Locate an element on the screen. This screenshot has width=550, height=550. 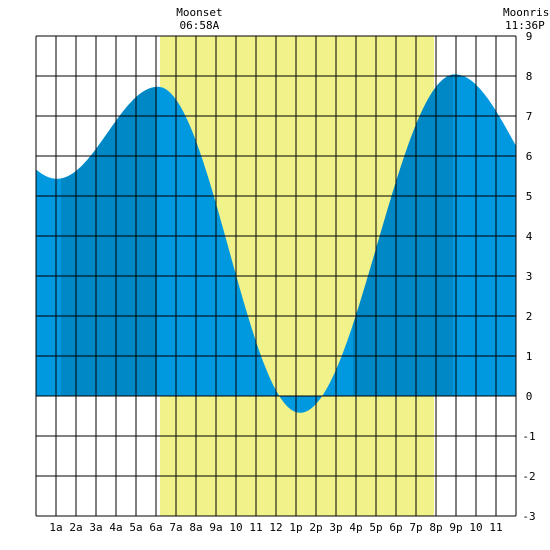
x-tick-label: 1a is located at coordinates (55, 527).